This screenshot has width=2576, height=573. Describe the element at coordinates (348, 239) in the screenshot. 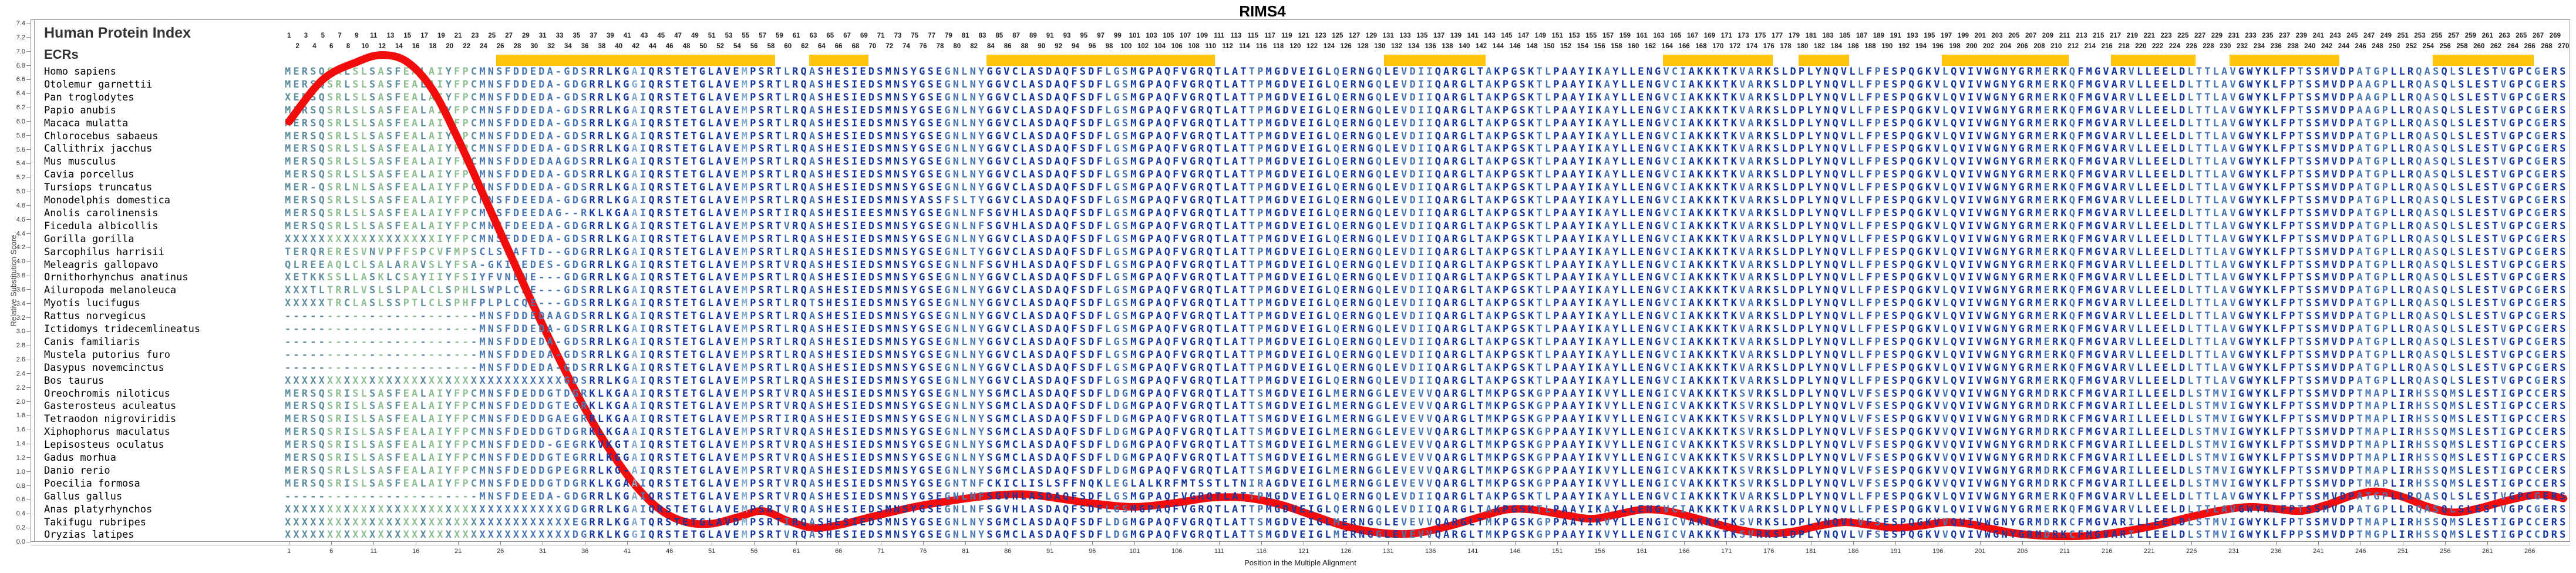

I see `sequence-segment: X` at that location.